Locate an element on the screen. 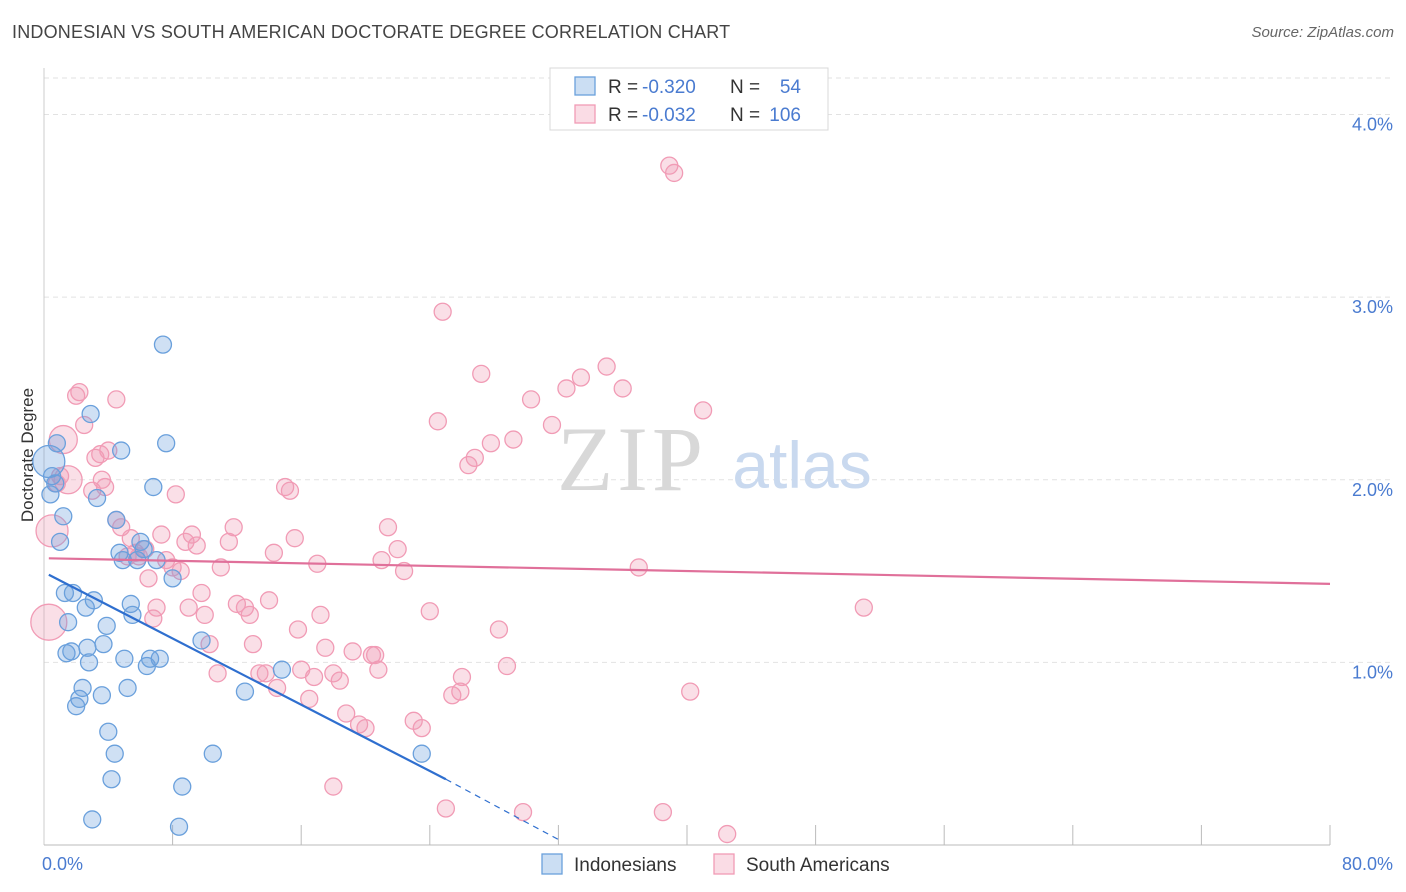 This screenshot has height=892, width=1406. x-tick-label-max: 80.0% is located at coordinates (1367, 864).